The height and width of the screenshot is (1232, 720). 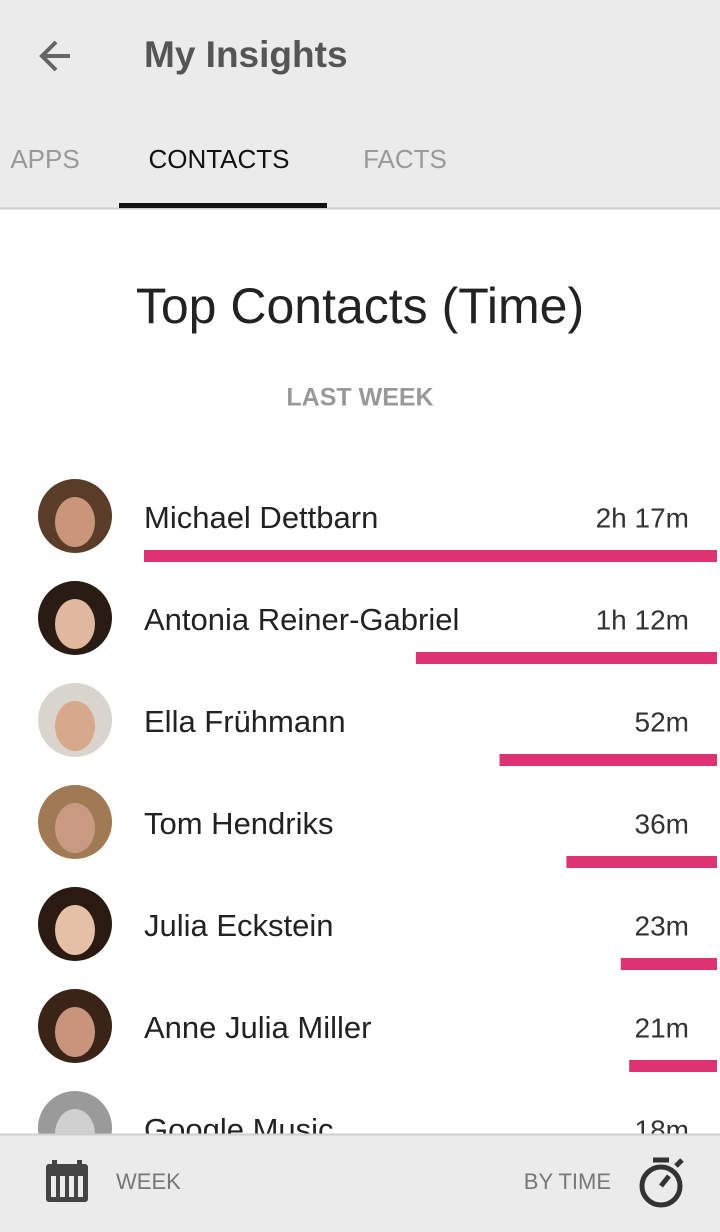 I want to click on tab: APPS, so click(x=44, y=159).